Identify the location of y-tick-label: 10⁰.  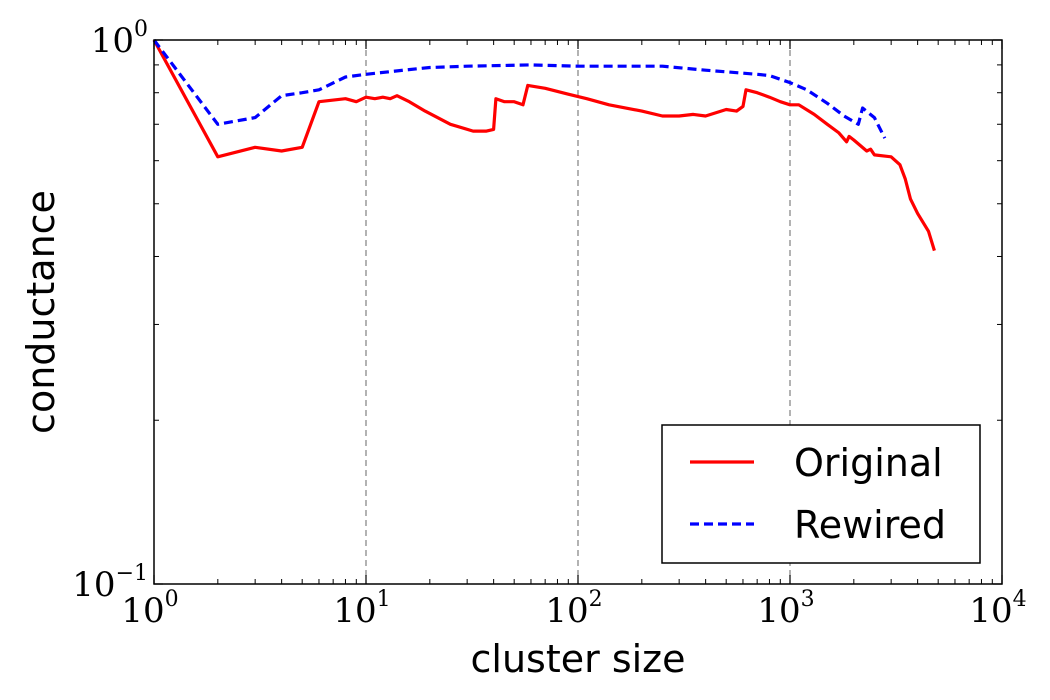
(119, 39).